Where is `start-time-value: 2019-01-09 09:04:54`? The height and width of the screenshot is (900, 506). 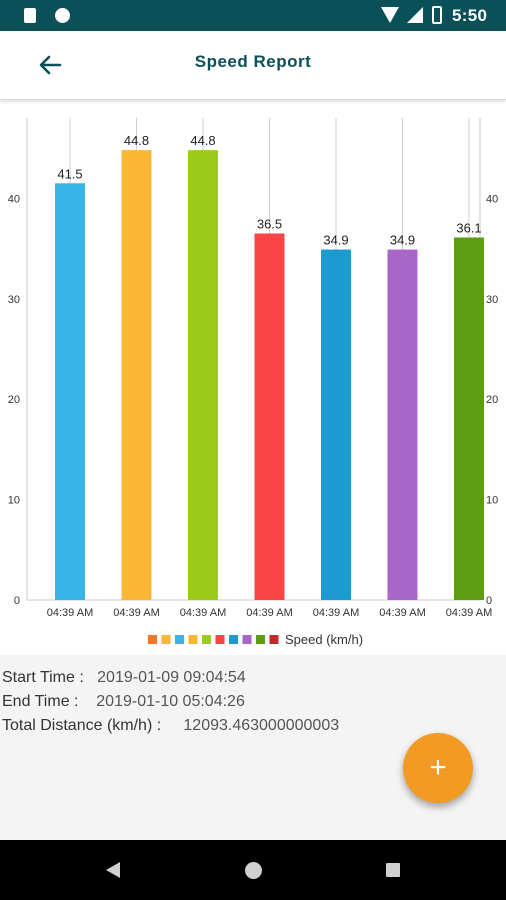
start-time-value: 2019-01-09 09:04:54 is located at coordinates (171, 677).